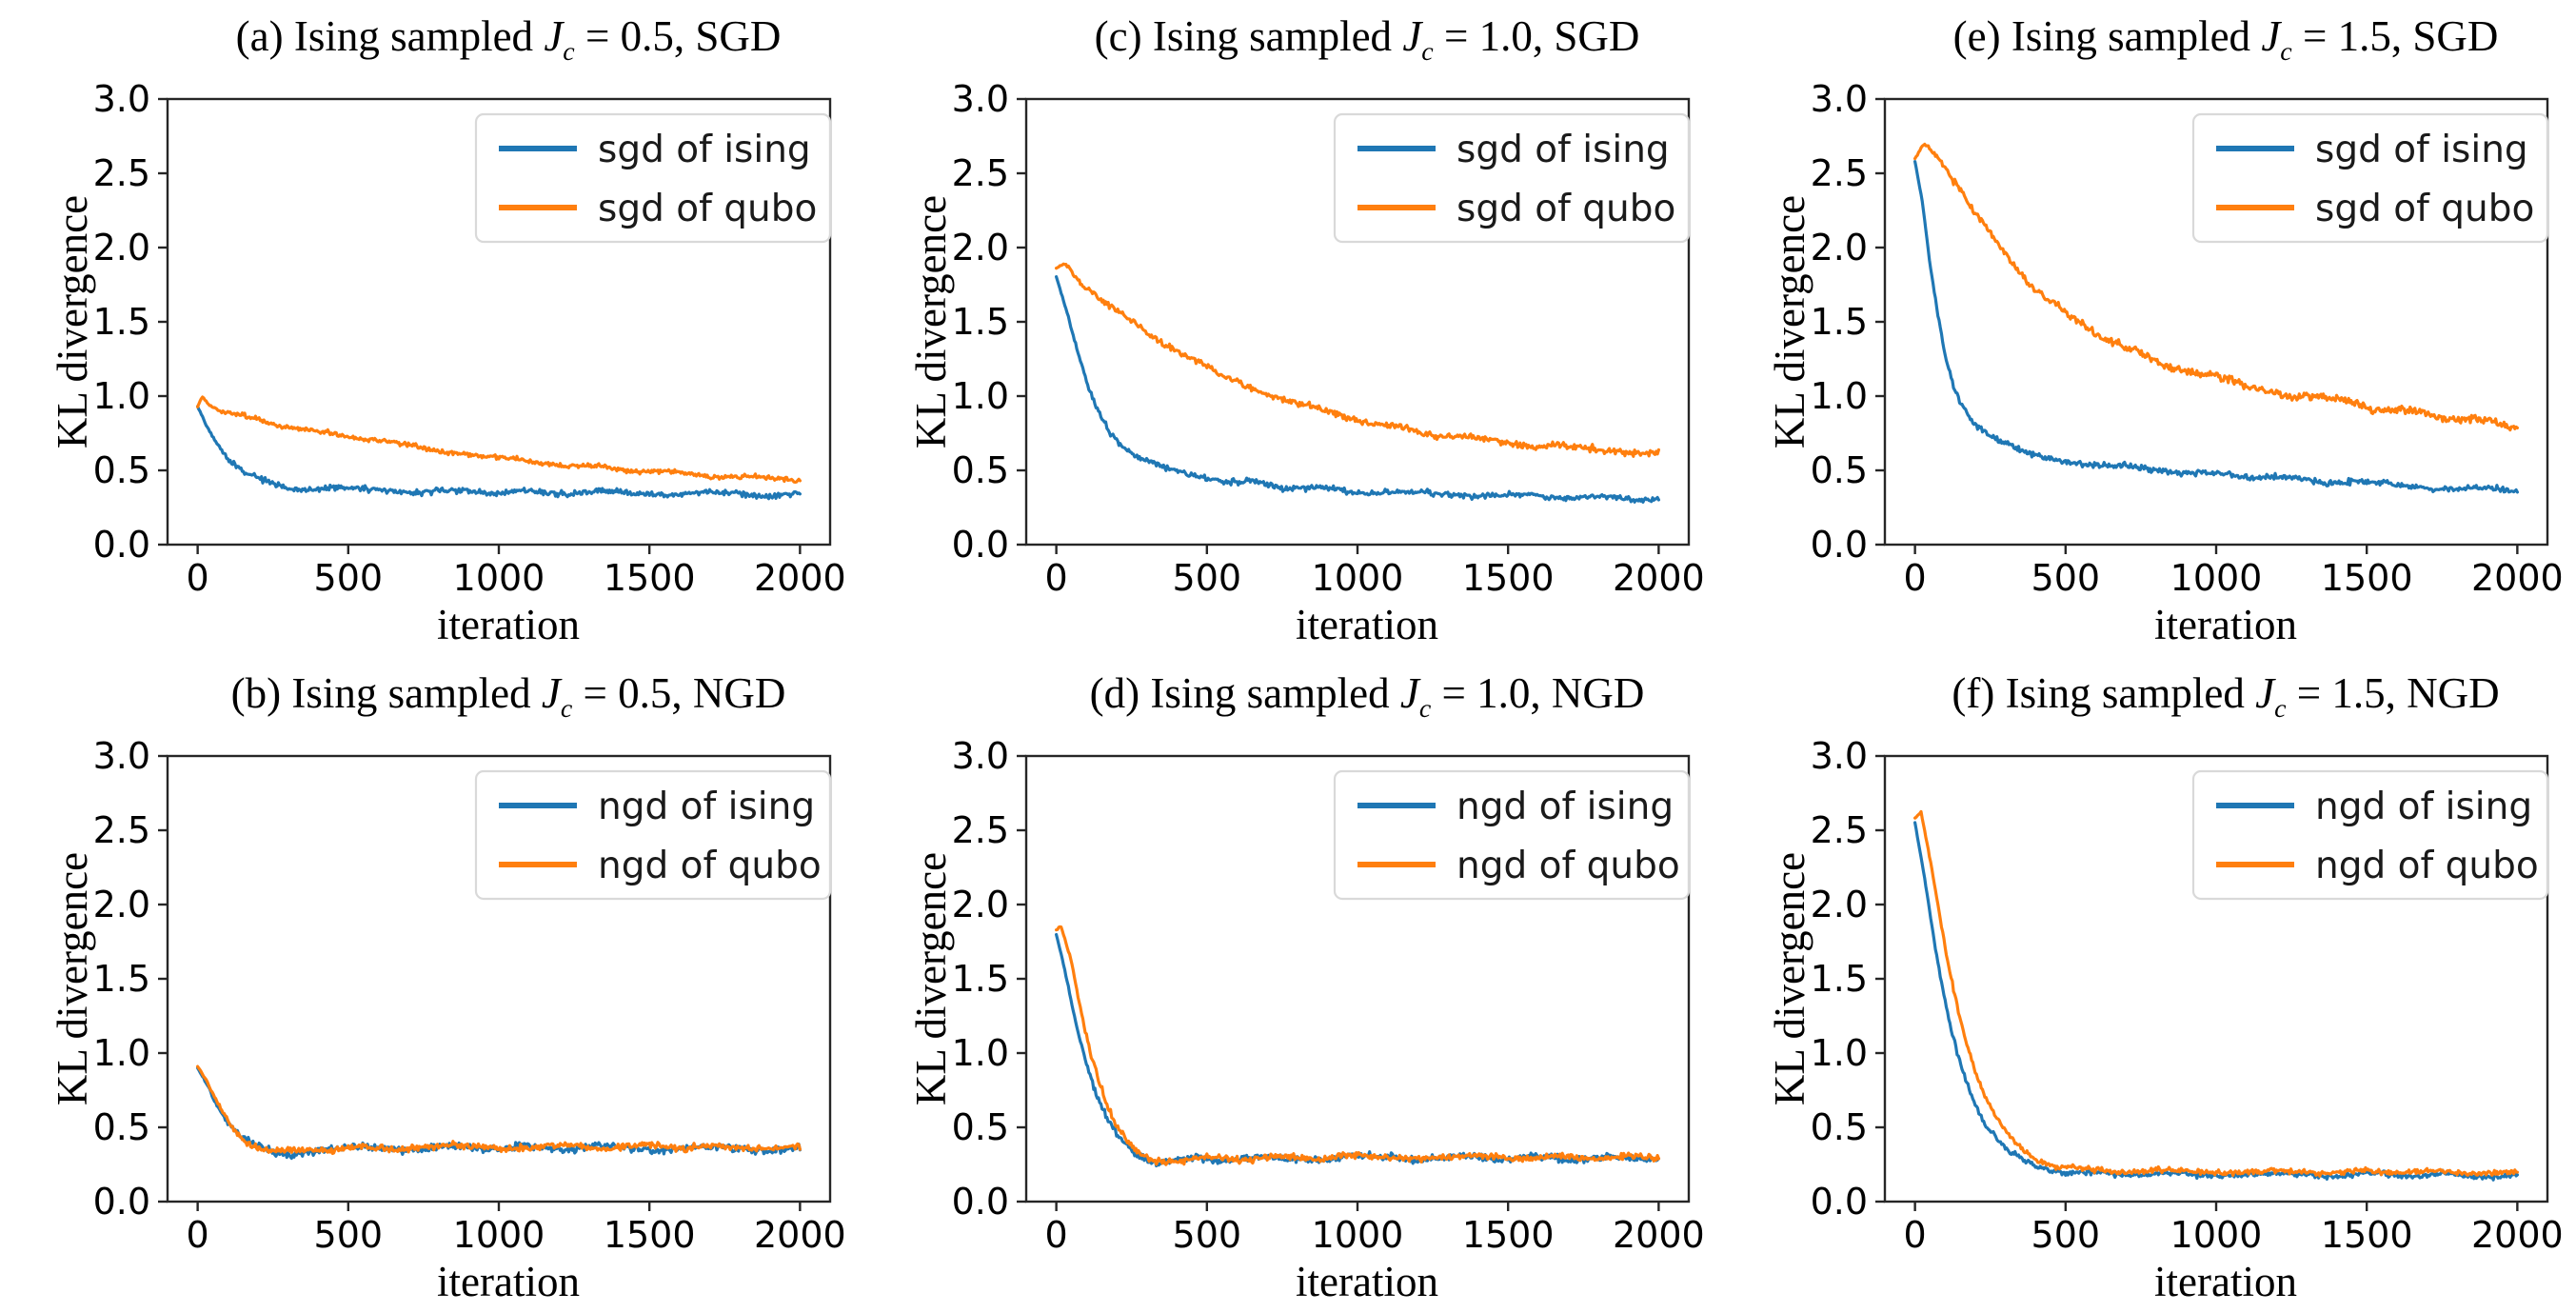 This screenshot has width=2576, height=1313. I want to click on panel-f-xlabel: iteration, so click(2225, 1281).